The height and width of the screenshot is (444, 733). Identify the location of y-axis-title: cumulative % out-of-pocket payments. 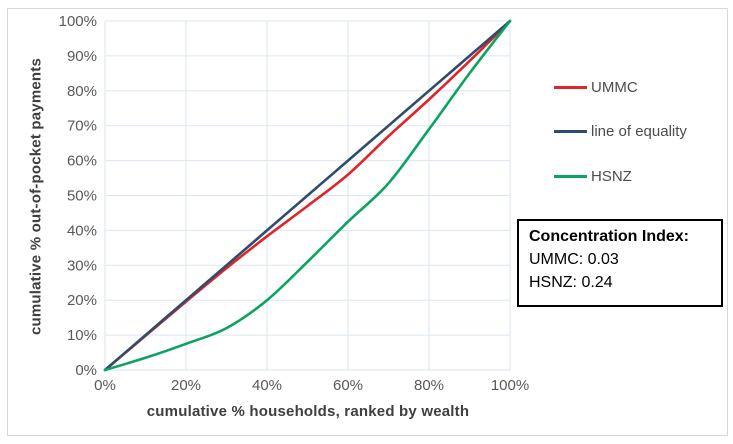
(36, 196).